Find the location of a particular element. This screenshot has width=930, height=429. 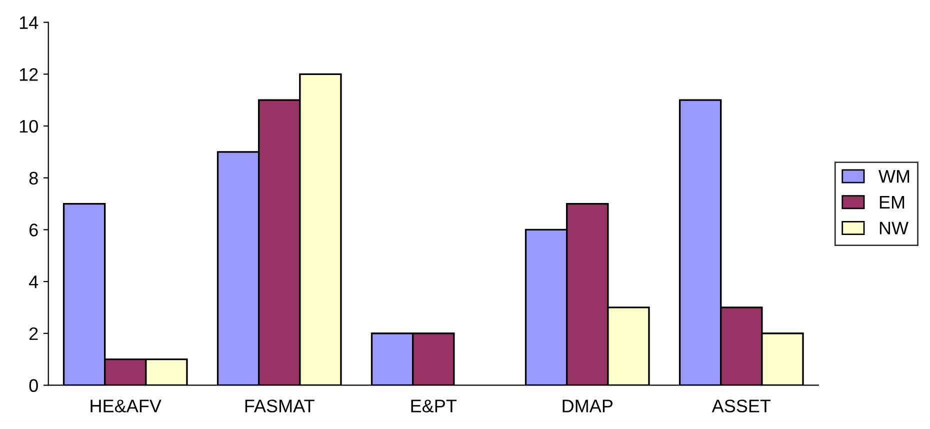

legend-label: EM is located at coordinates (892, 202).